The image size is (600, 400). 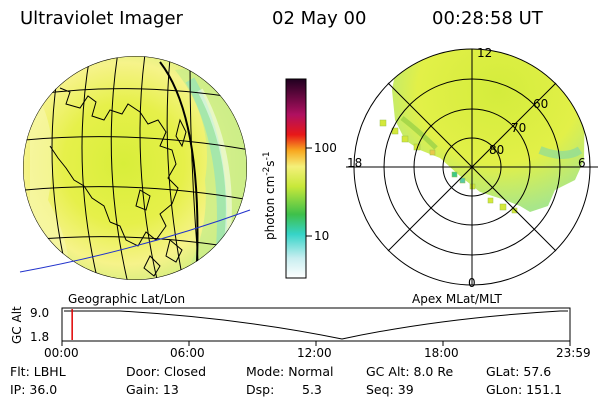 I want to click on altitude-curve, so click(x=316, y=325).